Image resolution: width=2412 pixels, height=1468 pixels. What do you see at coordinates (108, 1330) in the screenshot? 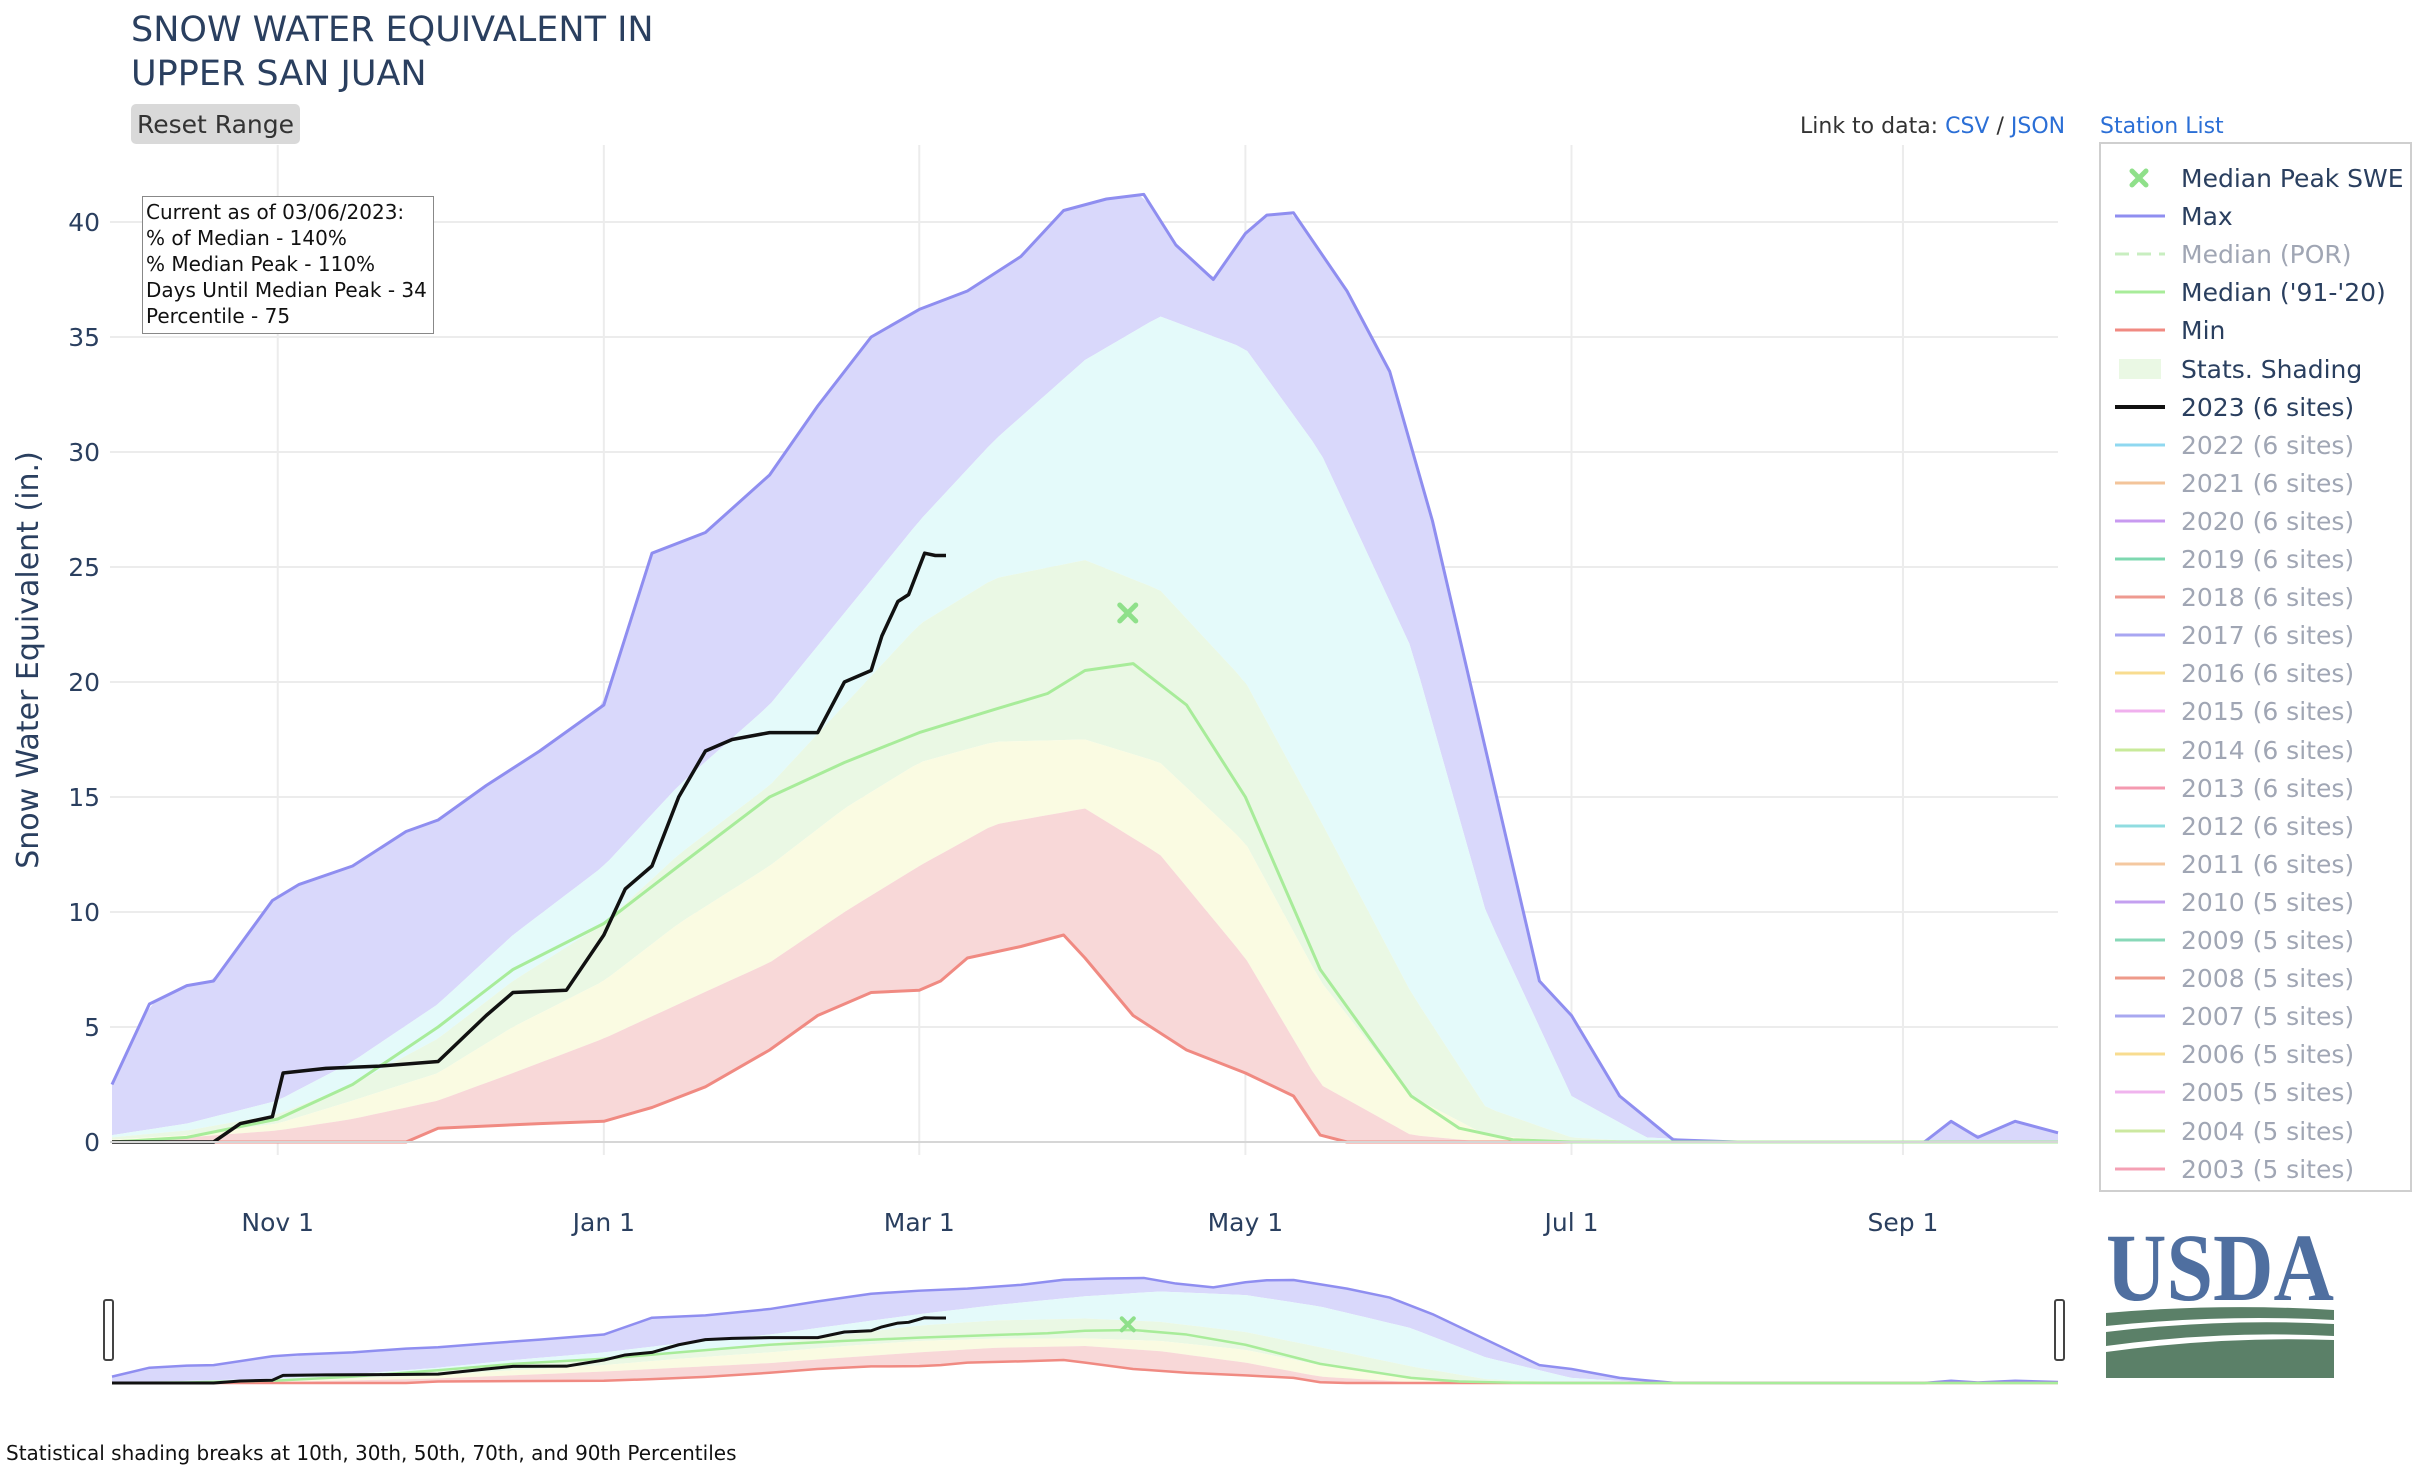
I see `range-handle-left` at bounding box center [108, 1330].